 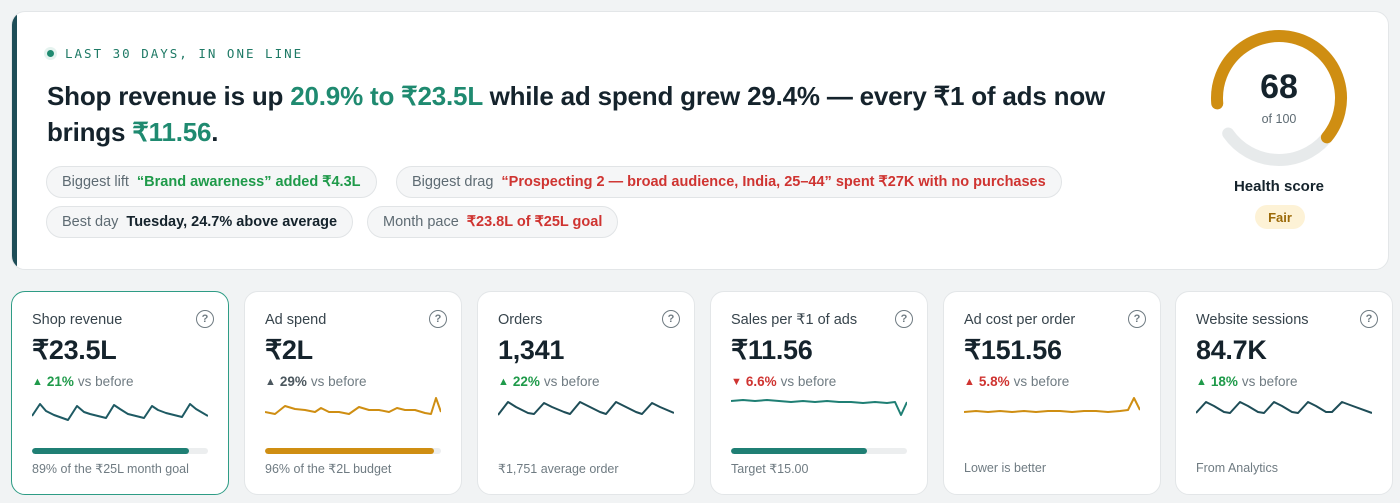 I want to click on health-score-gauge, so click(x=1279, y=98).